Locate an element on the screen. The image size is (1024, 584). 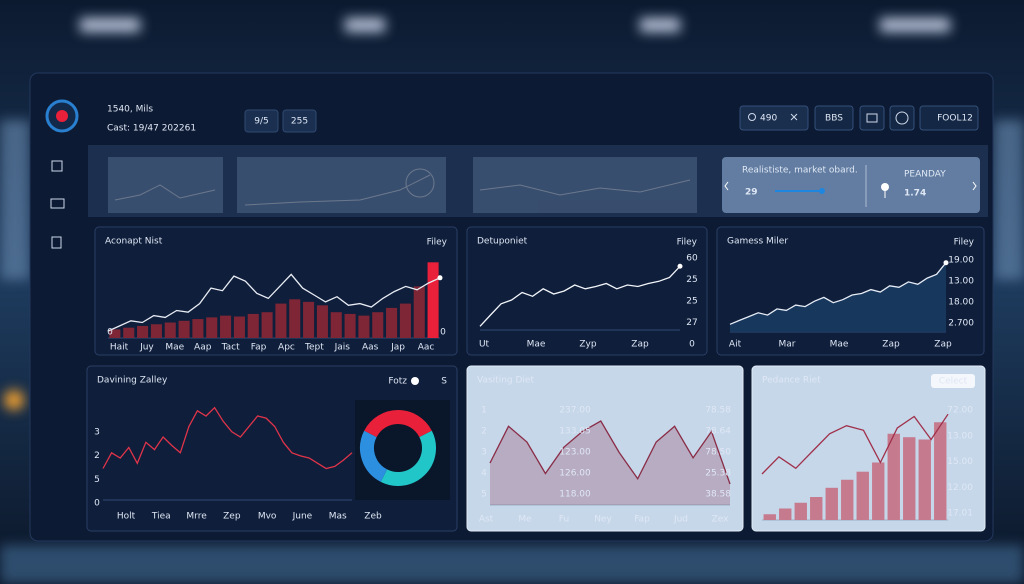
x-tick-label: Ney is located at coordinates (603, 520).